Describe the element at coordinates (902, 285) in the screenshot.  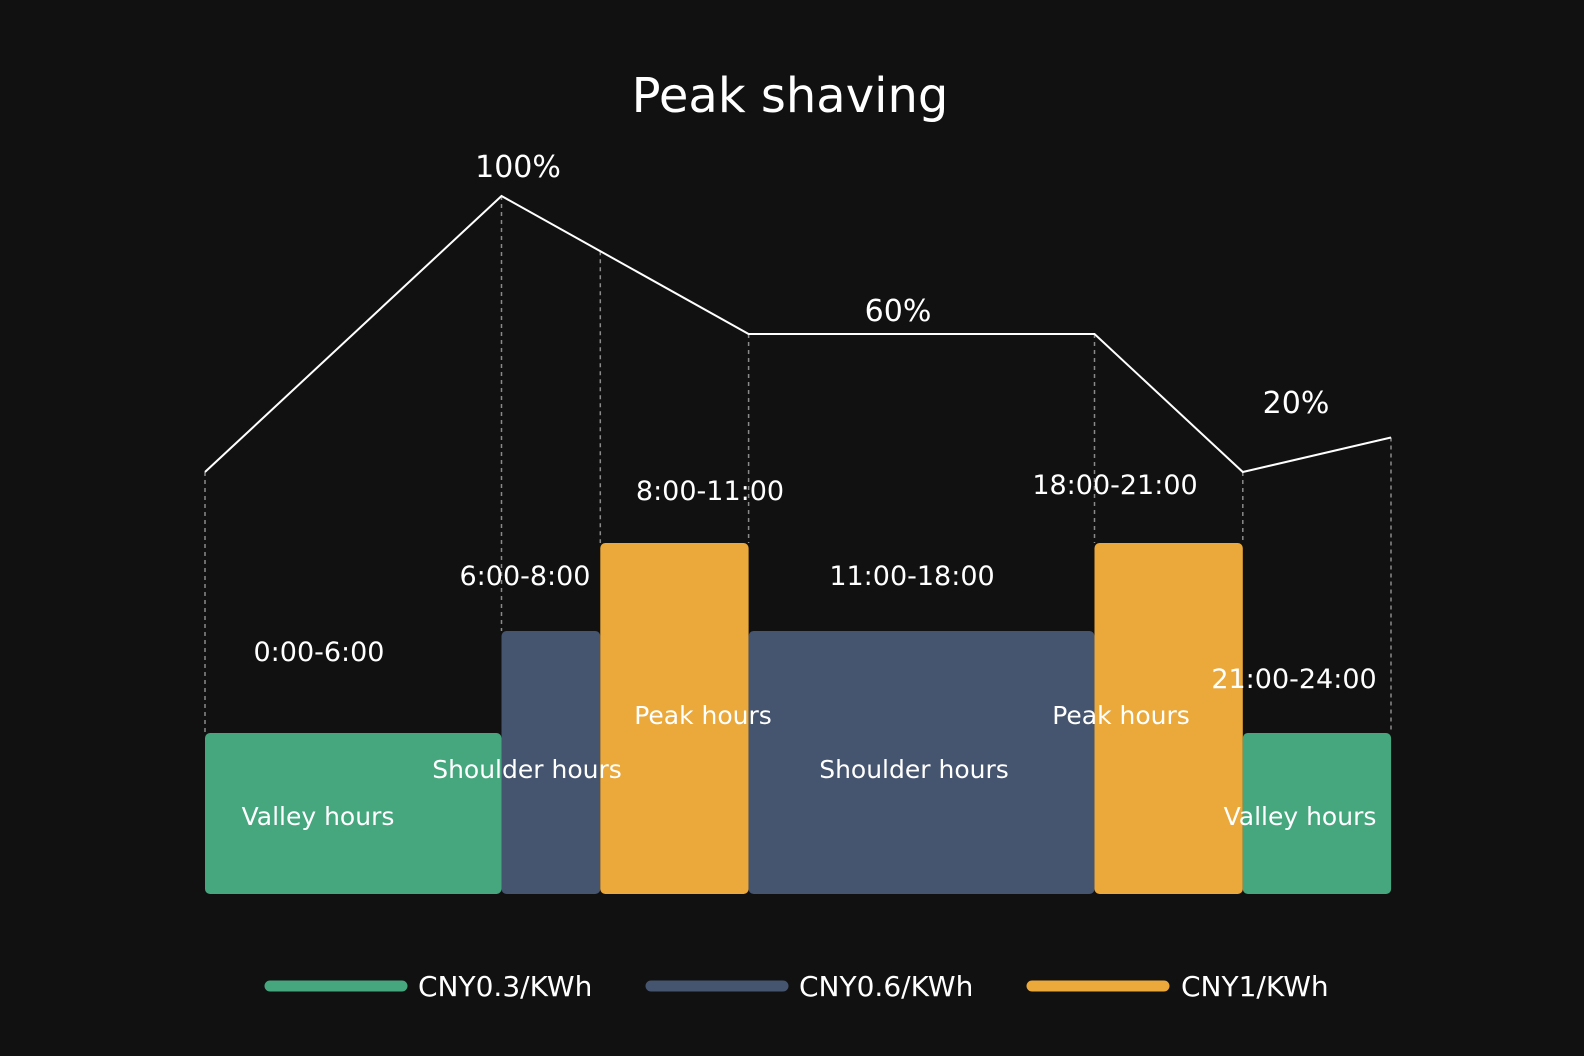
I see `percent-labels: 100% 60% 20%` at that location.